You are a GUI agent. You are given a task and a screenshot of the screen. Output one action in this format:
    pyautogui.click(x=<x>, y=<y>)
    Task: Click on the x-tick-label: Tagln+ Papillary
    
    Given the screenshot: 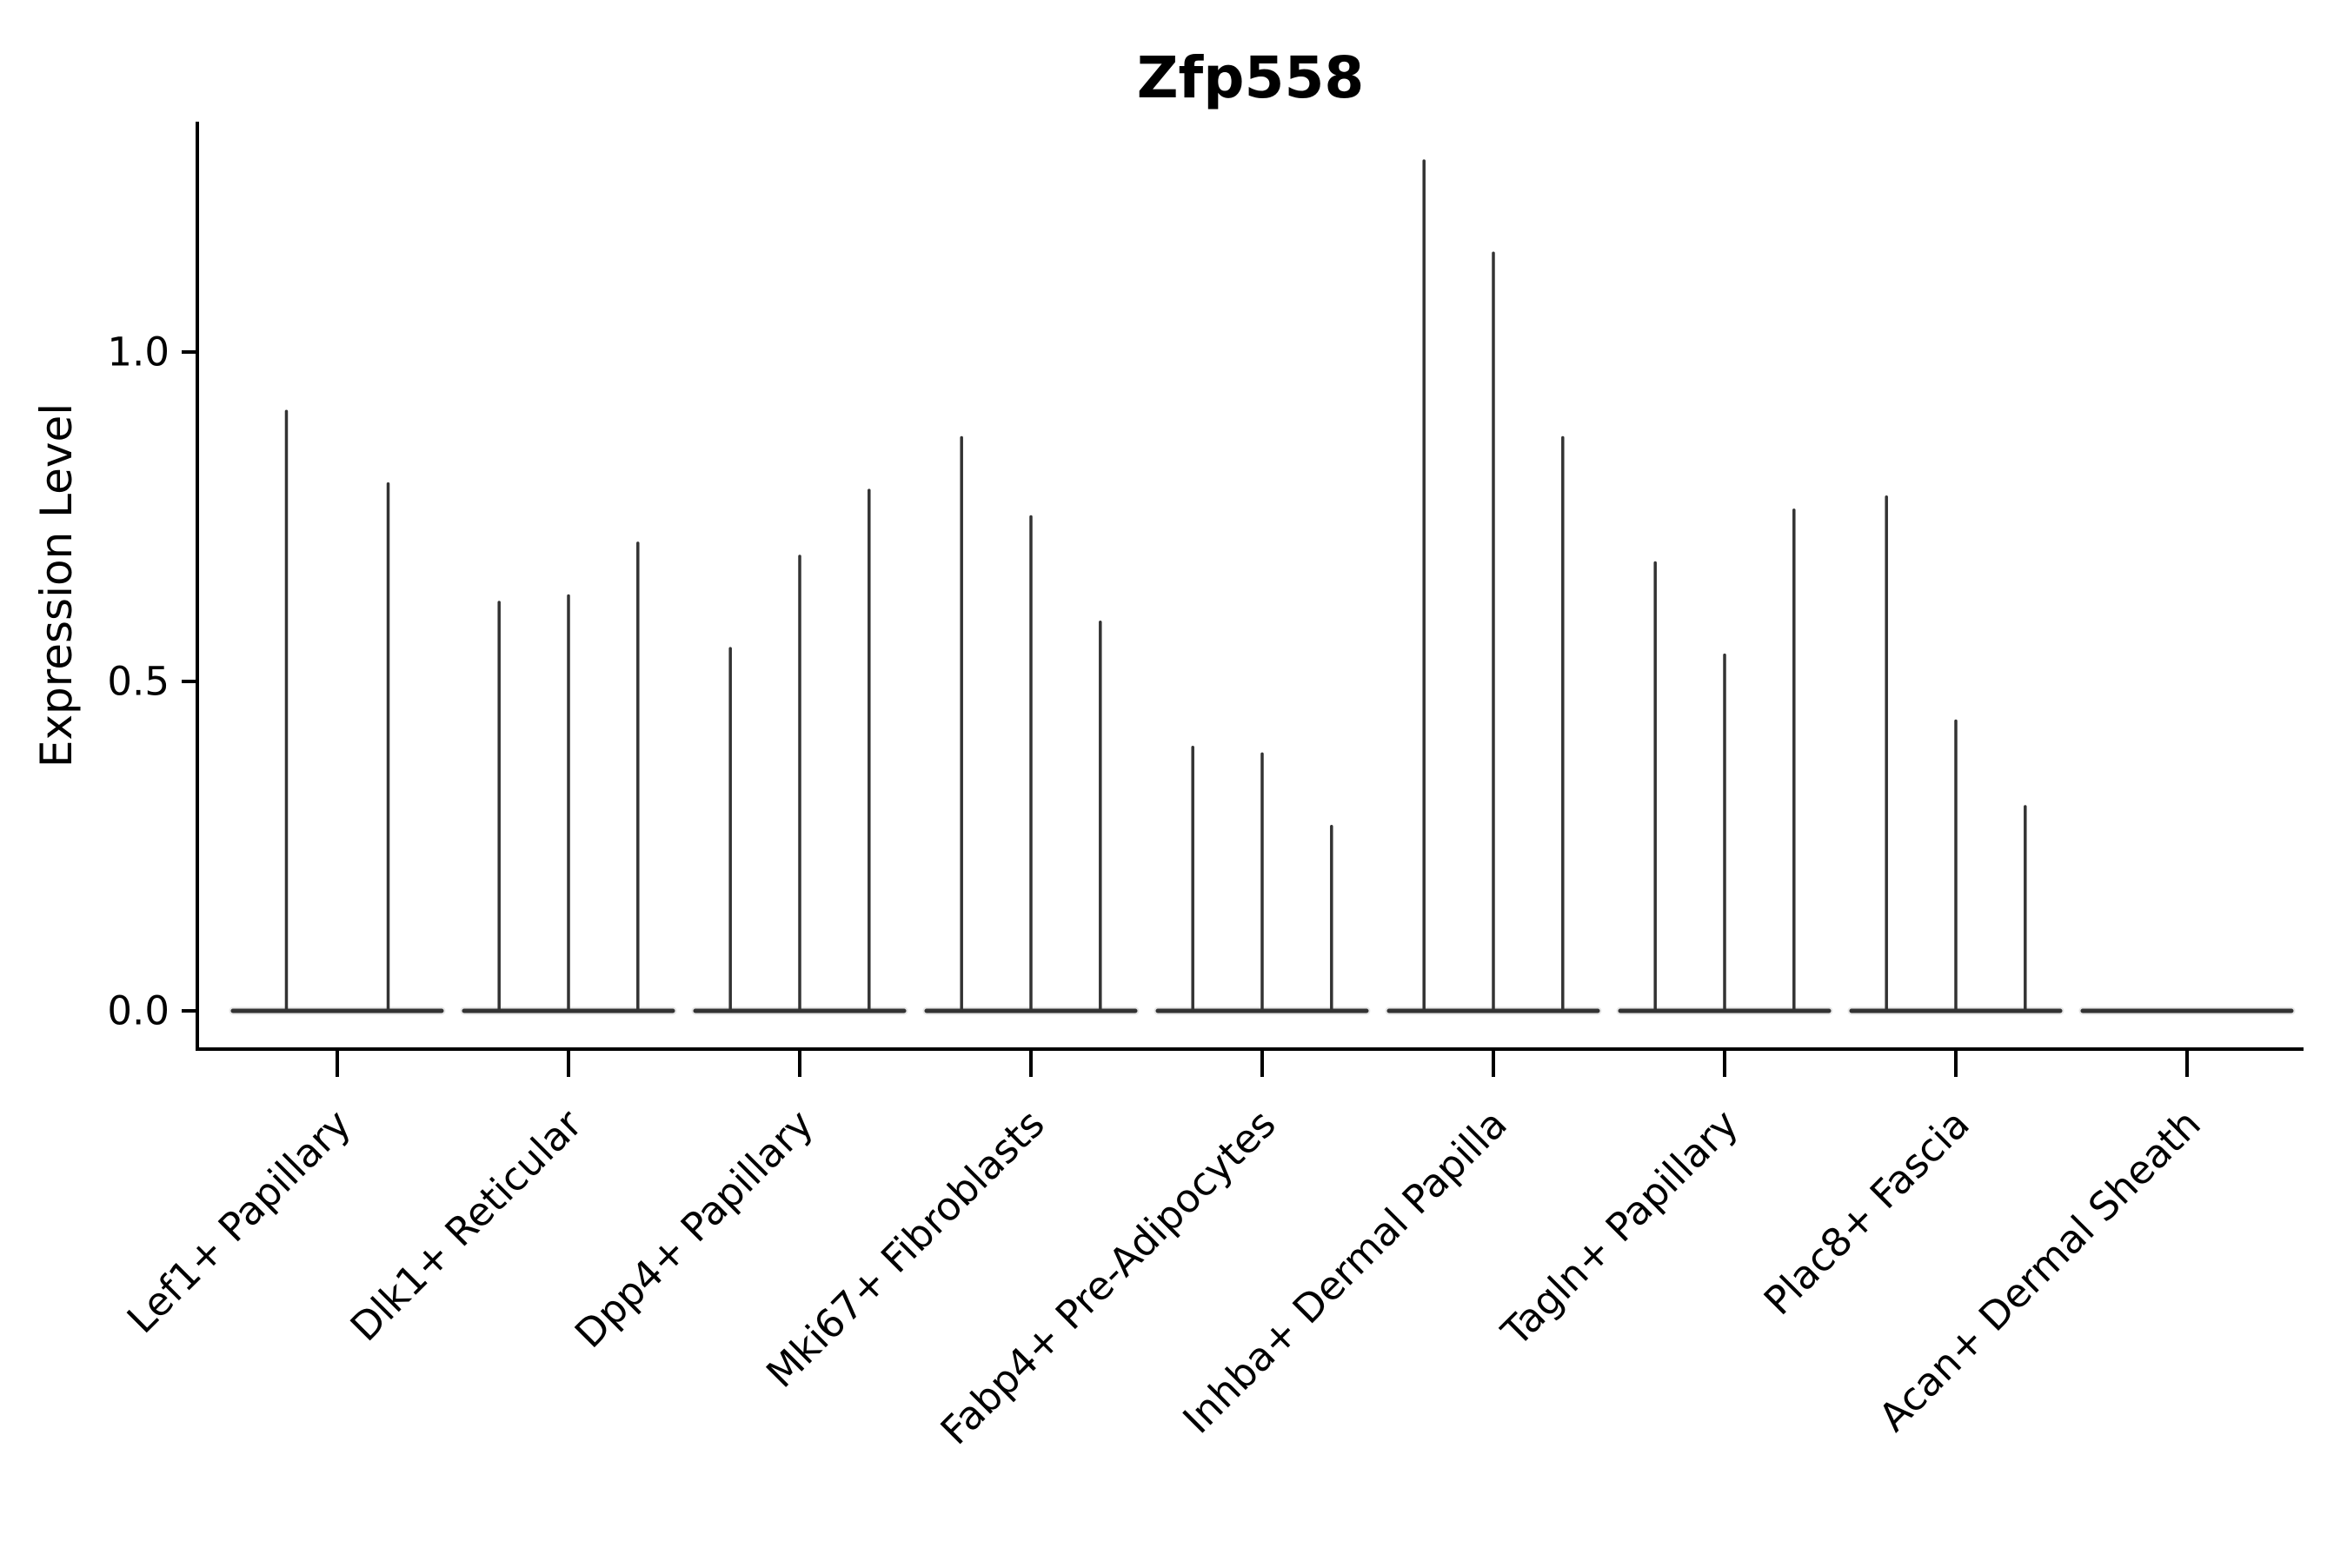 What is the action you would take?
    pyautogui.click(x=1620, y=1227)
    